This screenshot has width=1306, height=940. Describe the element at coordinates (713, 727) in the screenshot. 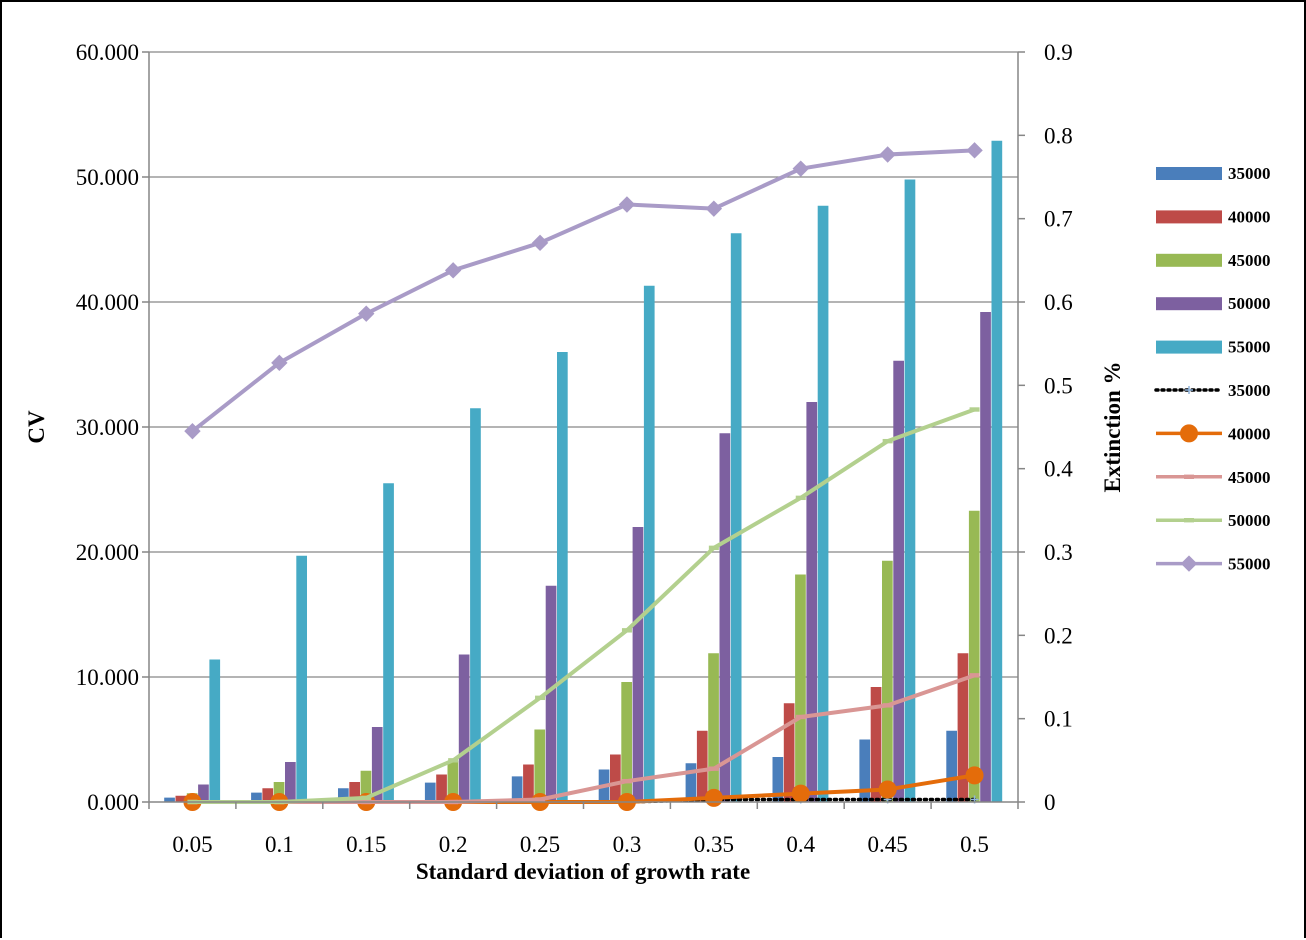

I see `bar-45000-0.35` at that location.